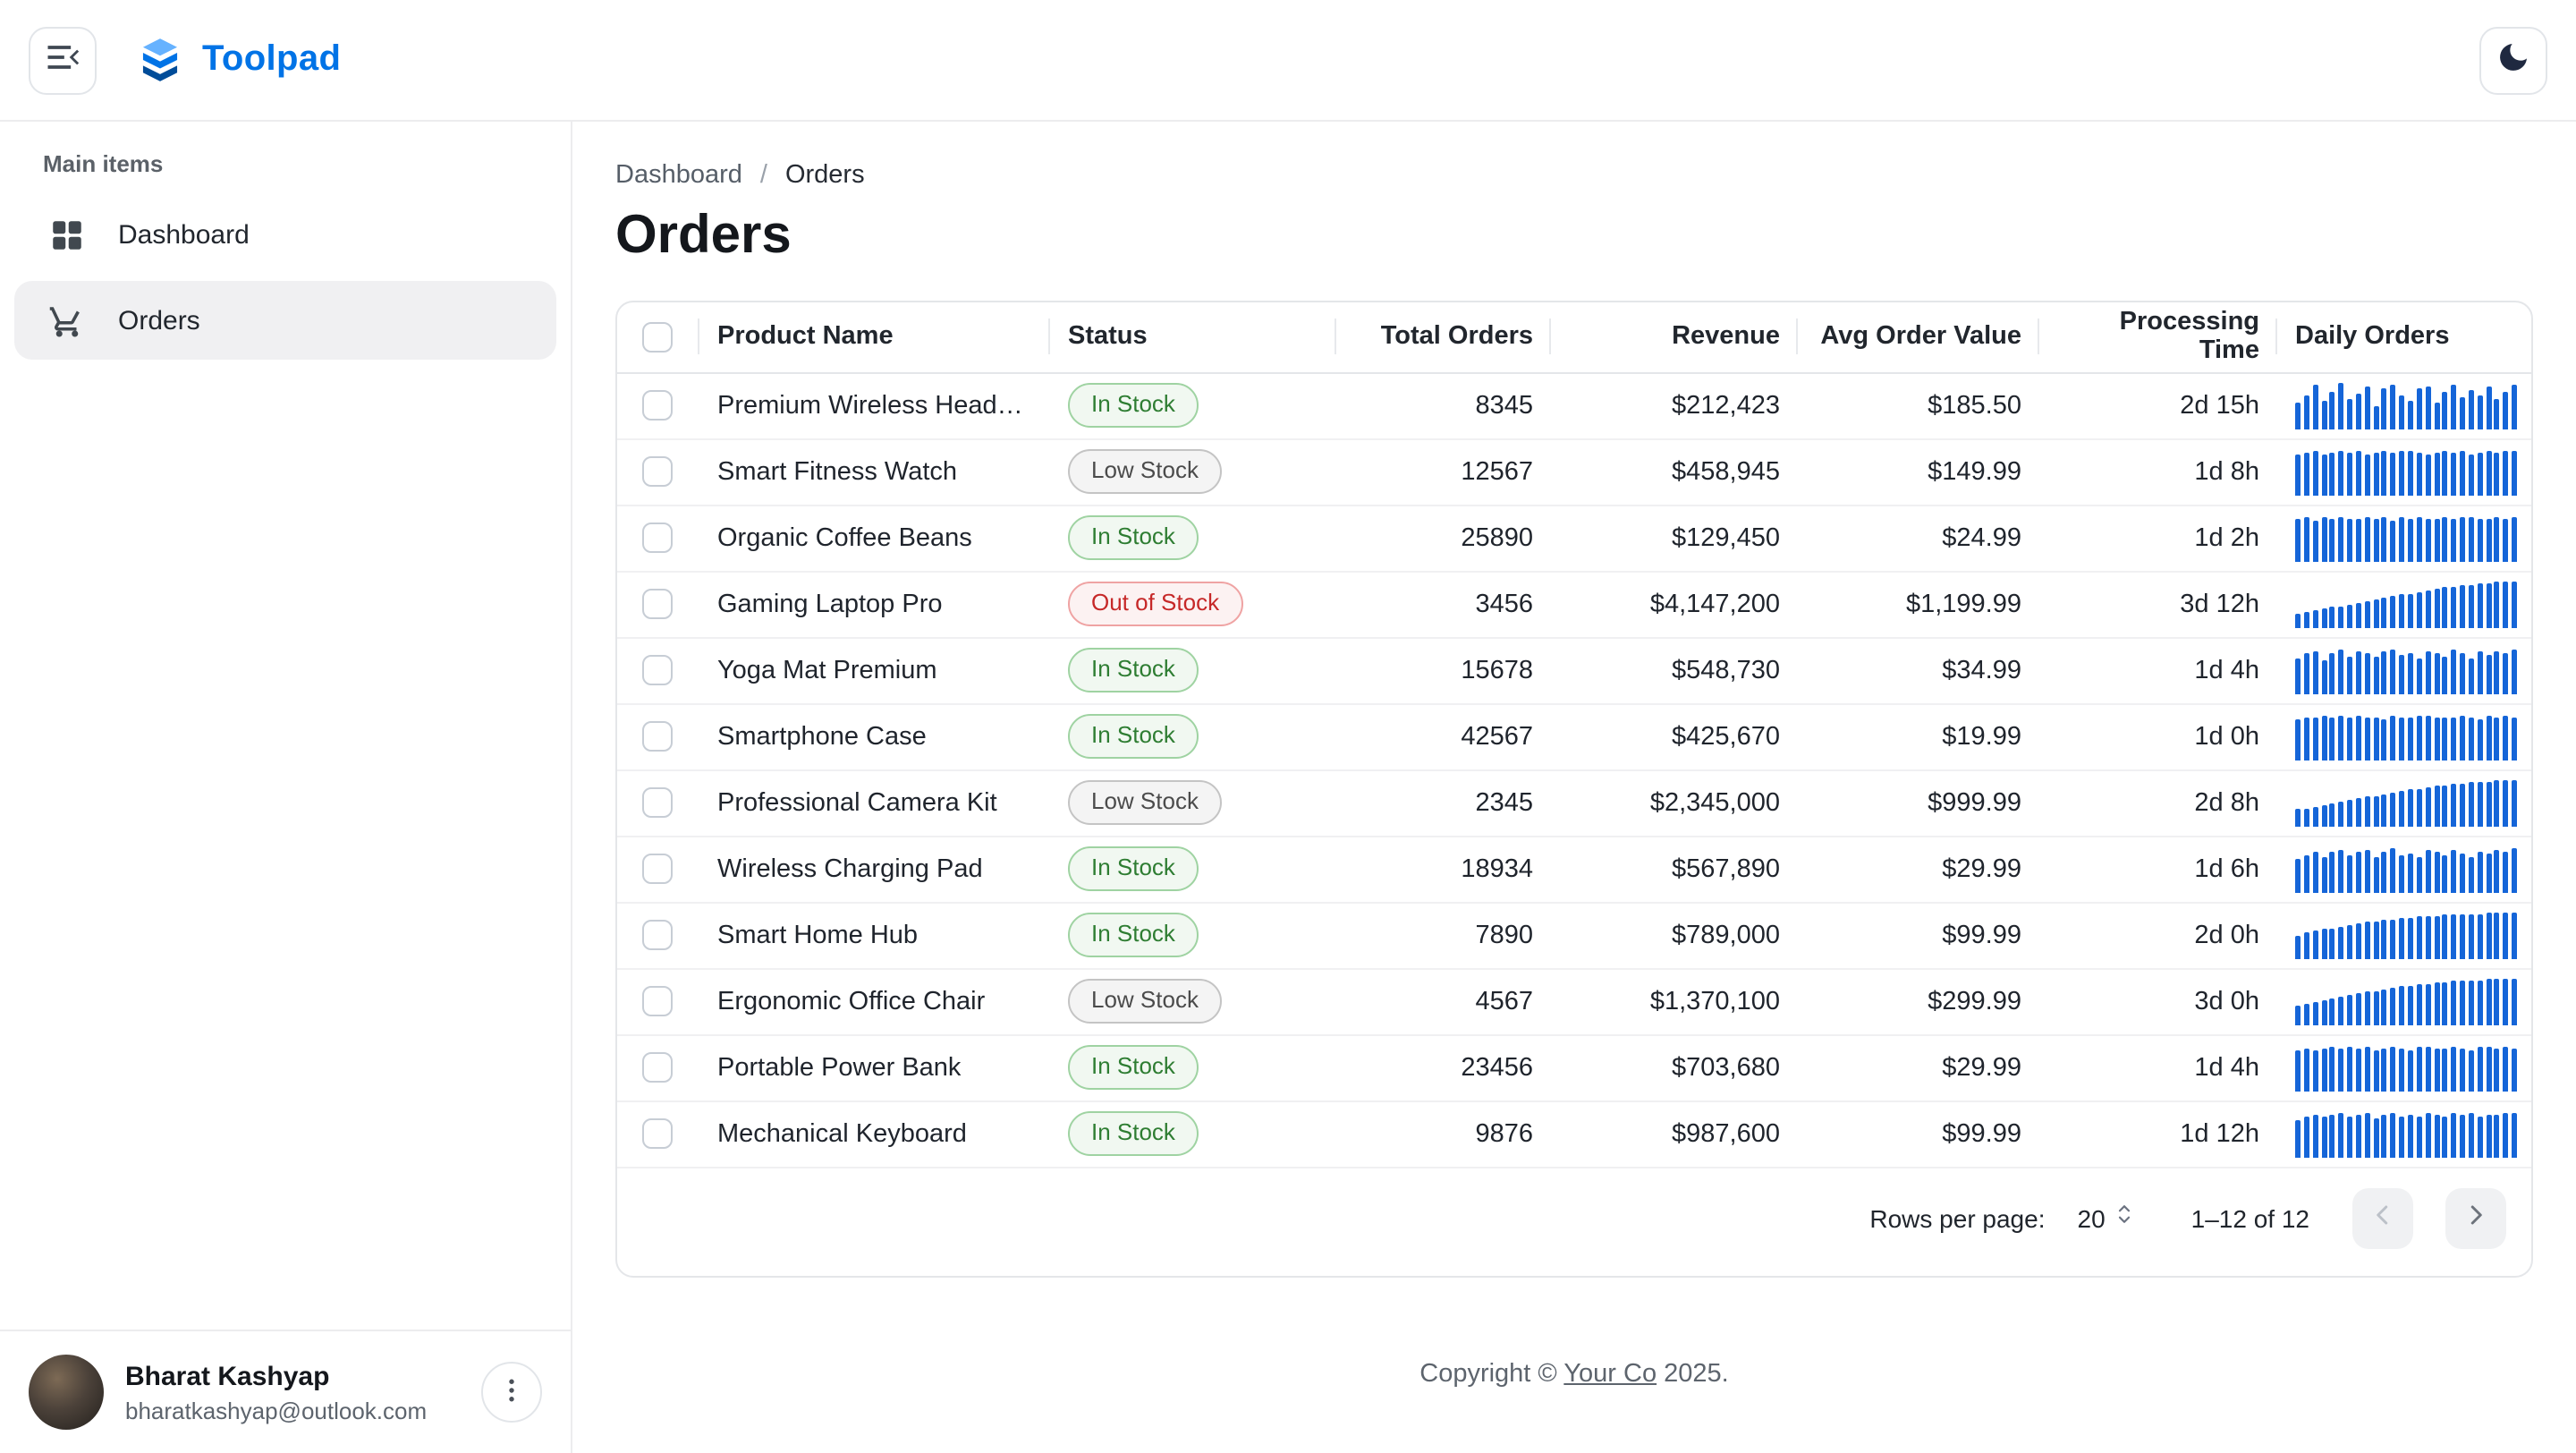  Describe the element at coordinates (2404, 337) in the screenshot. I see `column-header-daily-orders: Daily Orders` at that location.